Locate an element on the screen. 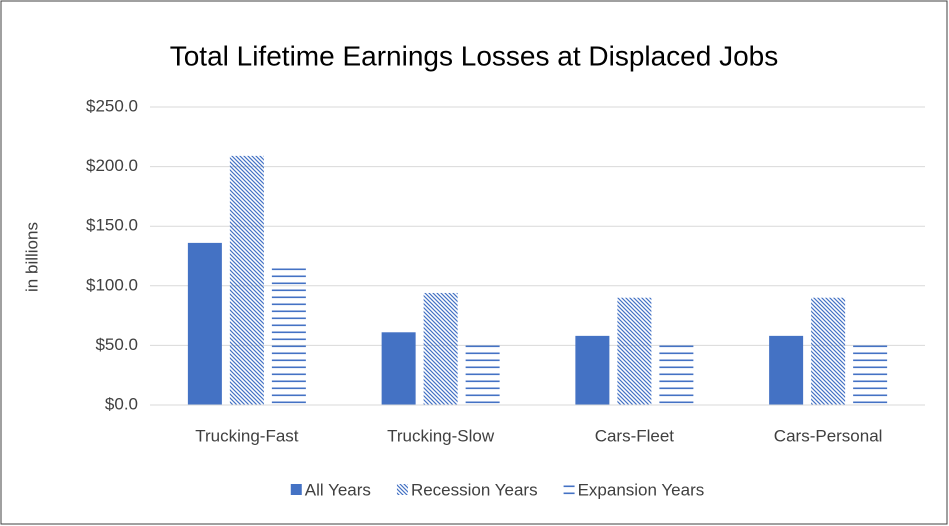  x-tick-label: Trucking-Slow is located at coordinates (441, 435).